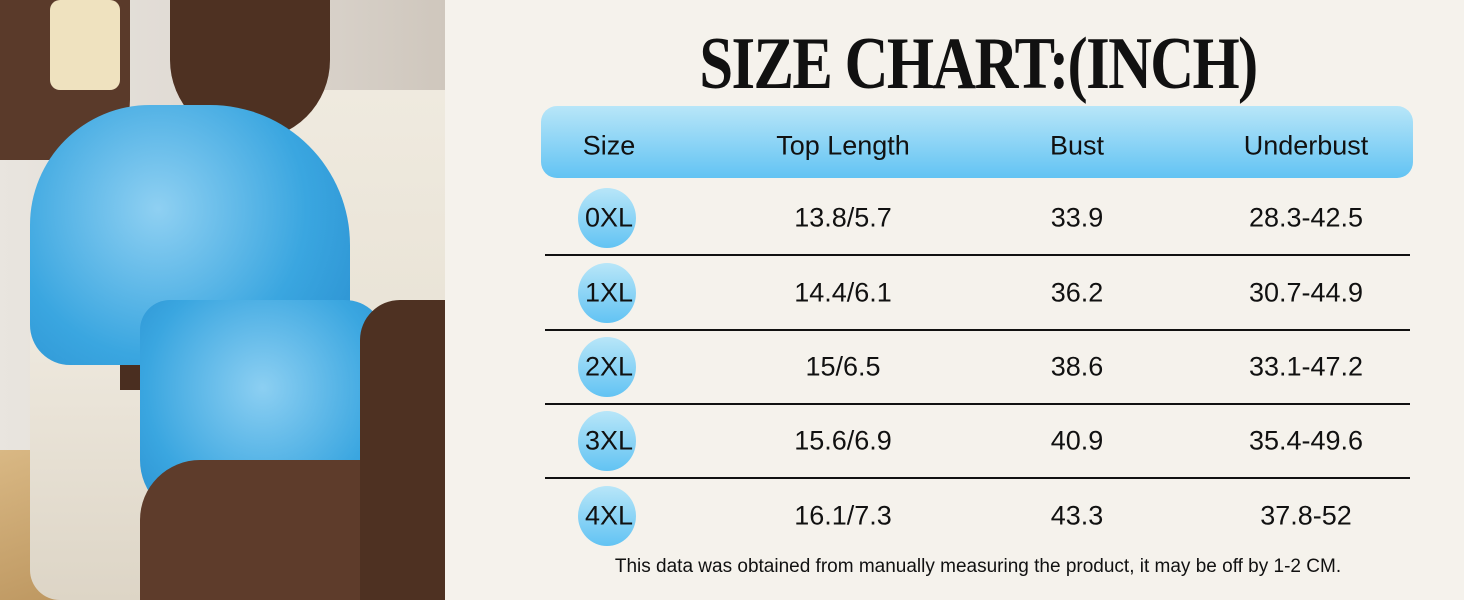  Describe the element at coordinates (1306, 440) in the screenshot. I see `cell-underbust: 35.4-49.6` at that location.